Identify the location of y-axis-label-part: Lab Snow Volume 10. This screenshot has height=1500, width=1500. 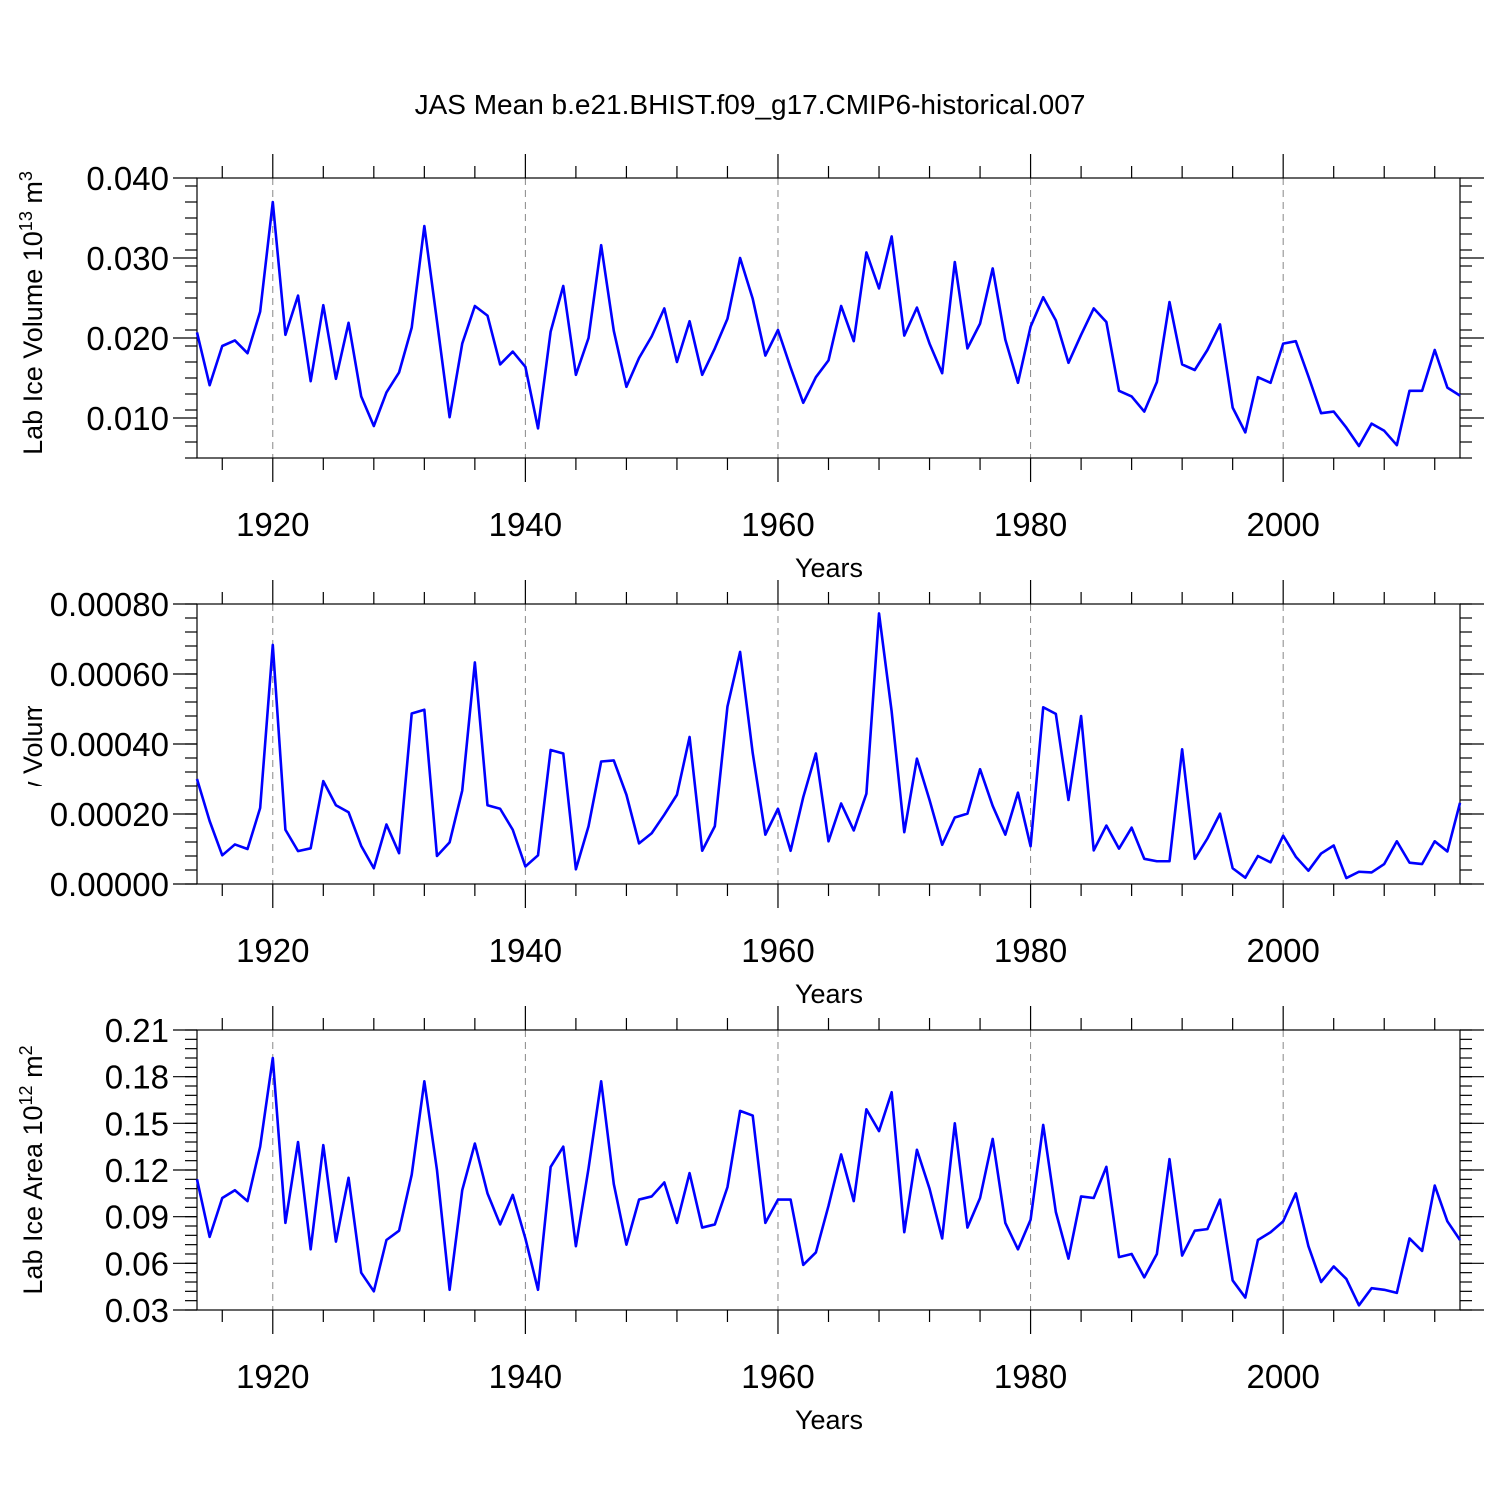
(33, 773).